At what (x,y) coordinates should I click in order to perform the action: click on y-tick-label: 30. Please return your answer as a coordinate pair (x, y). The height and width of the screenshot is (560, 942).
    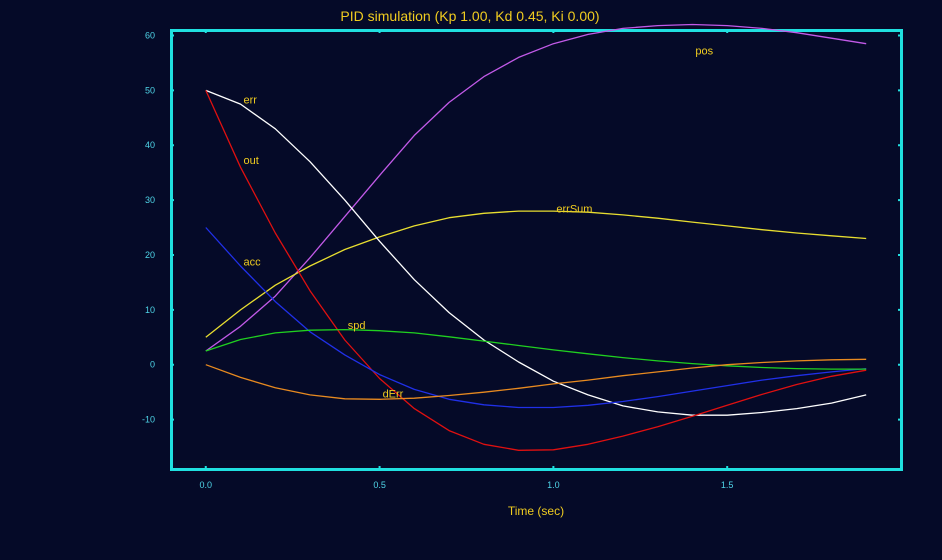
    Looking at the image, I should click on (150, 200).